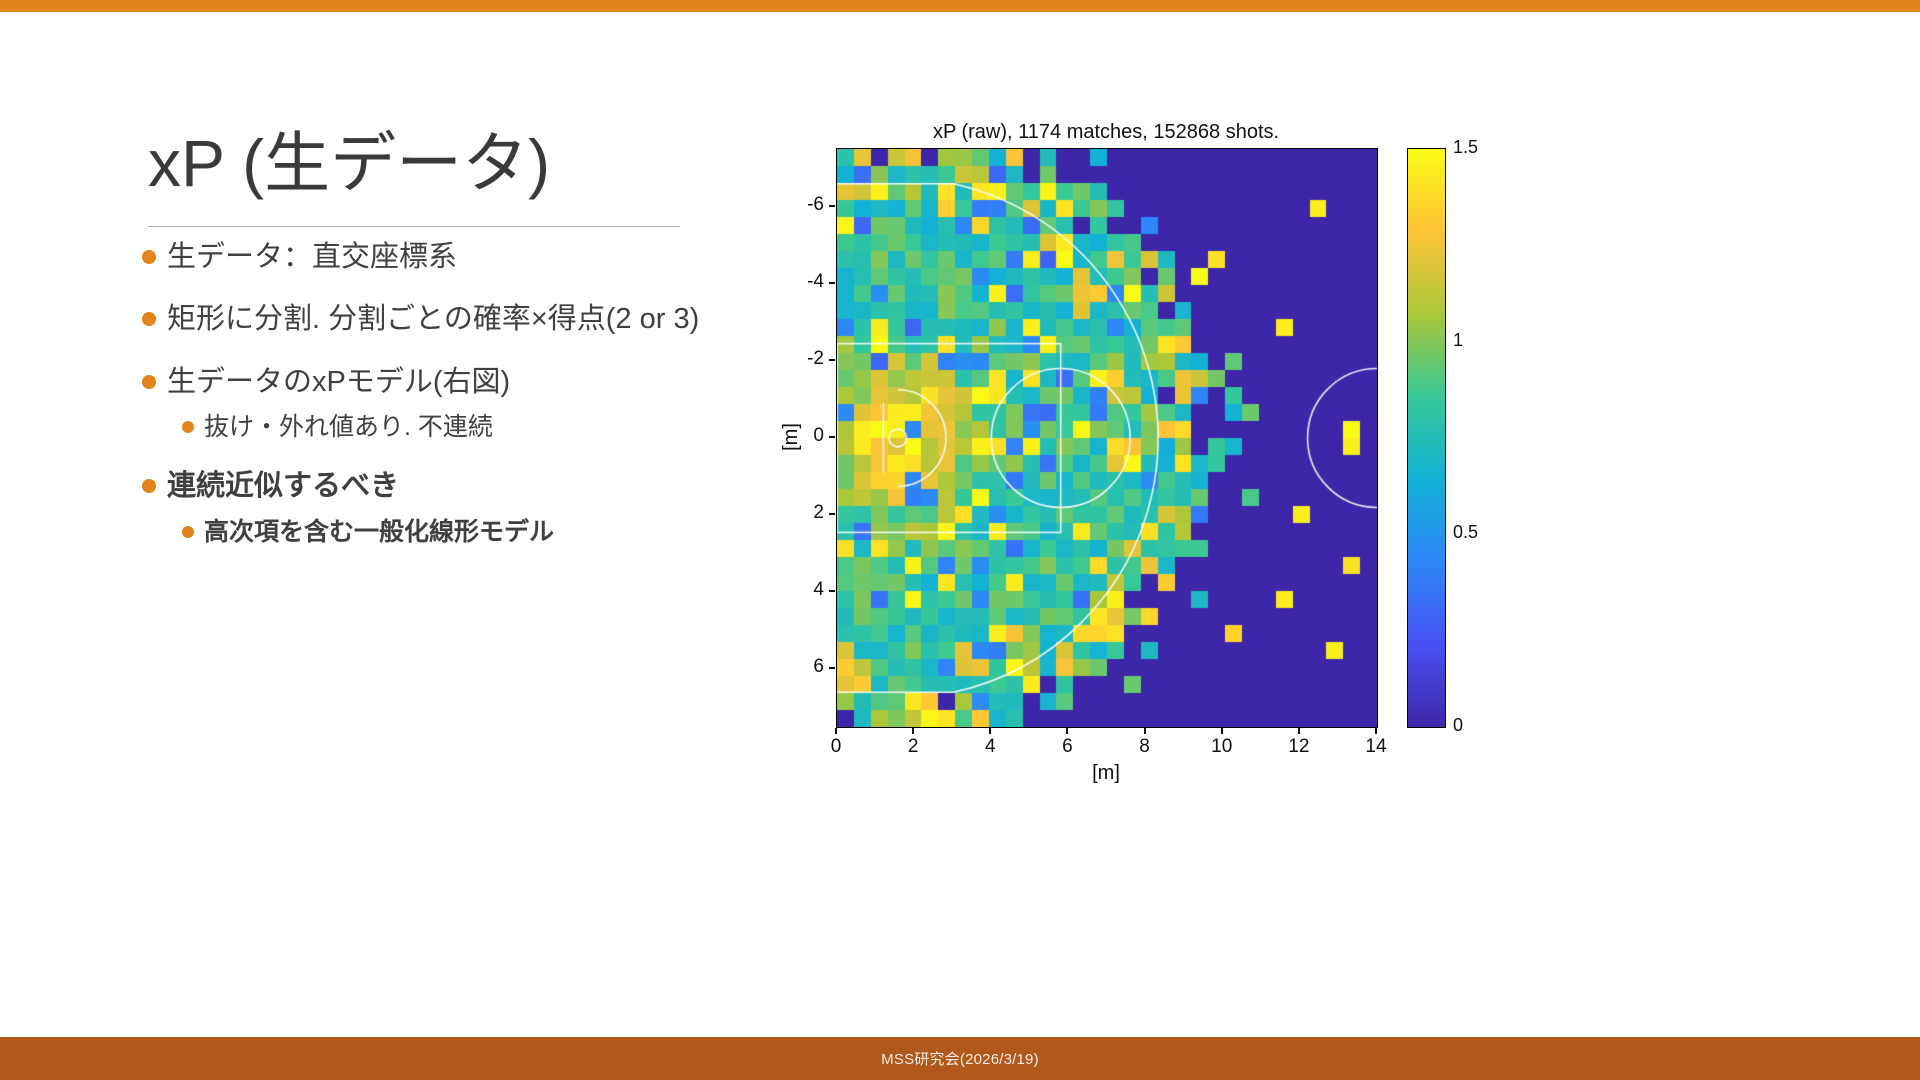  Describe the element at coordinates (913, 746) in the screenshot. I see `x-tick-label: 2` at that location.